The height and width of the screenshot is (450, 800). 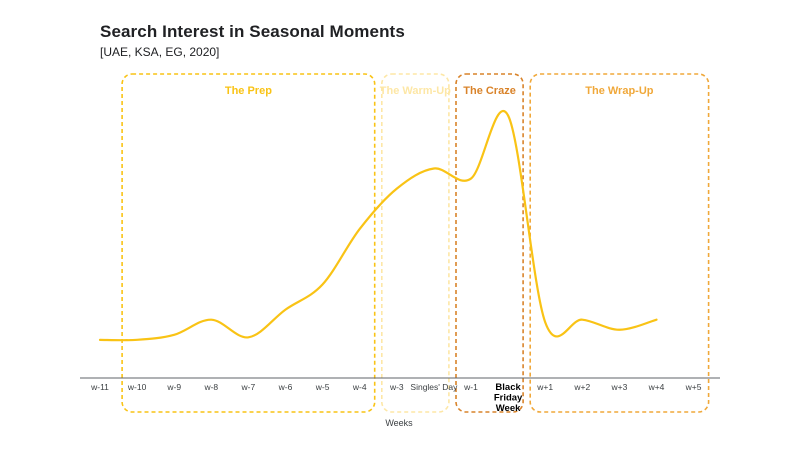 I want to click on x-tick-label: w-1, so click(x=470, y=387).